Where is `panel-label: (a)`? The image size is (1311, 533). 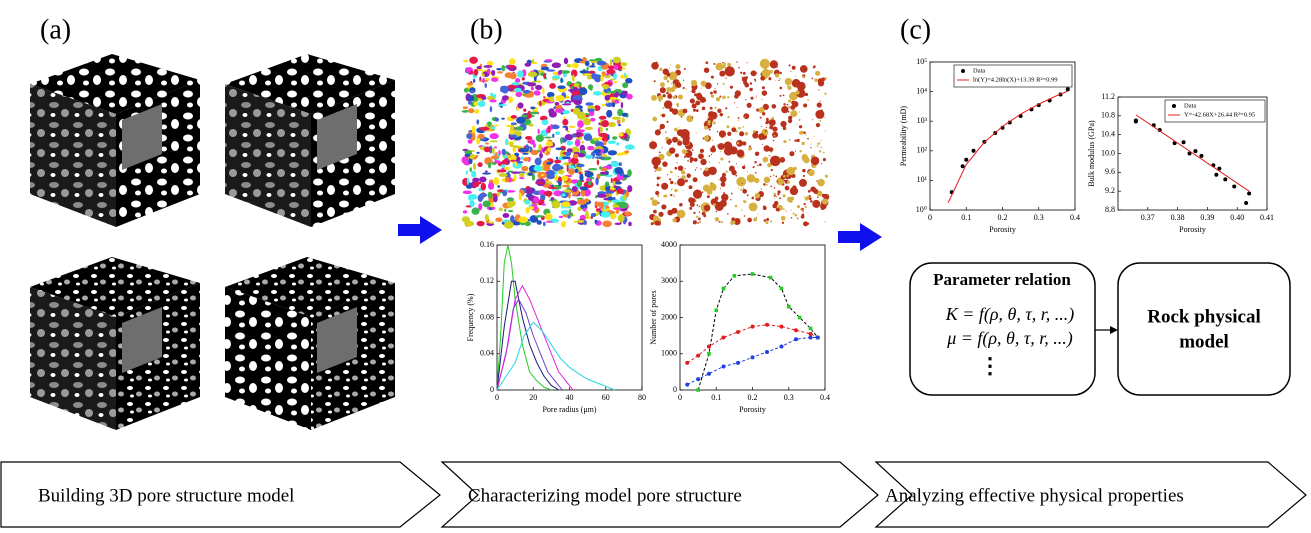 panel-label: (a) is located at coordinates (55, 29).